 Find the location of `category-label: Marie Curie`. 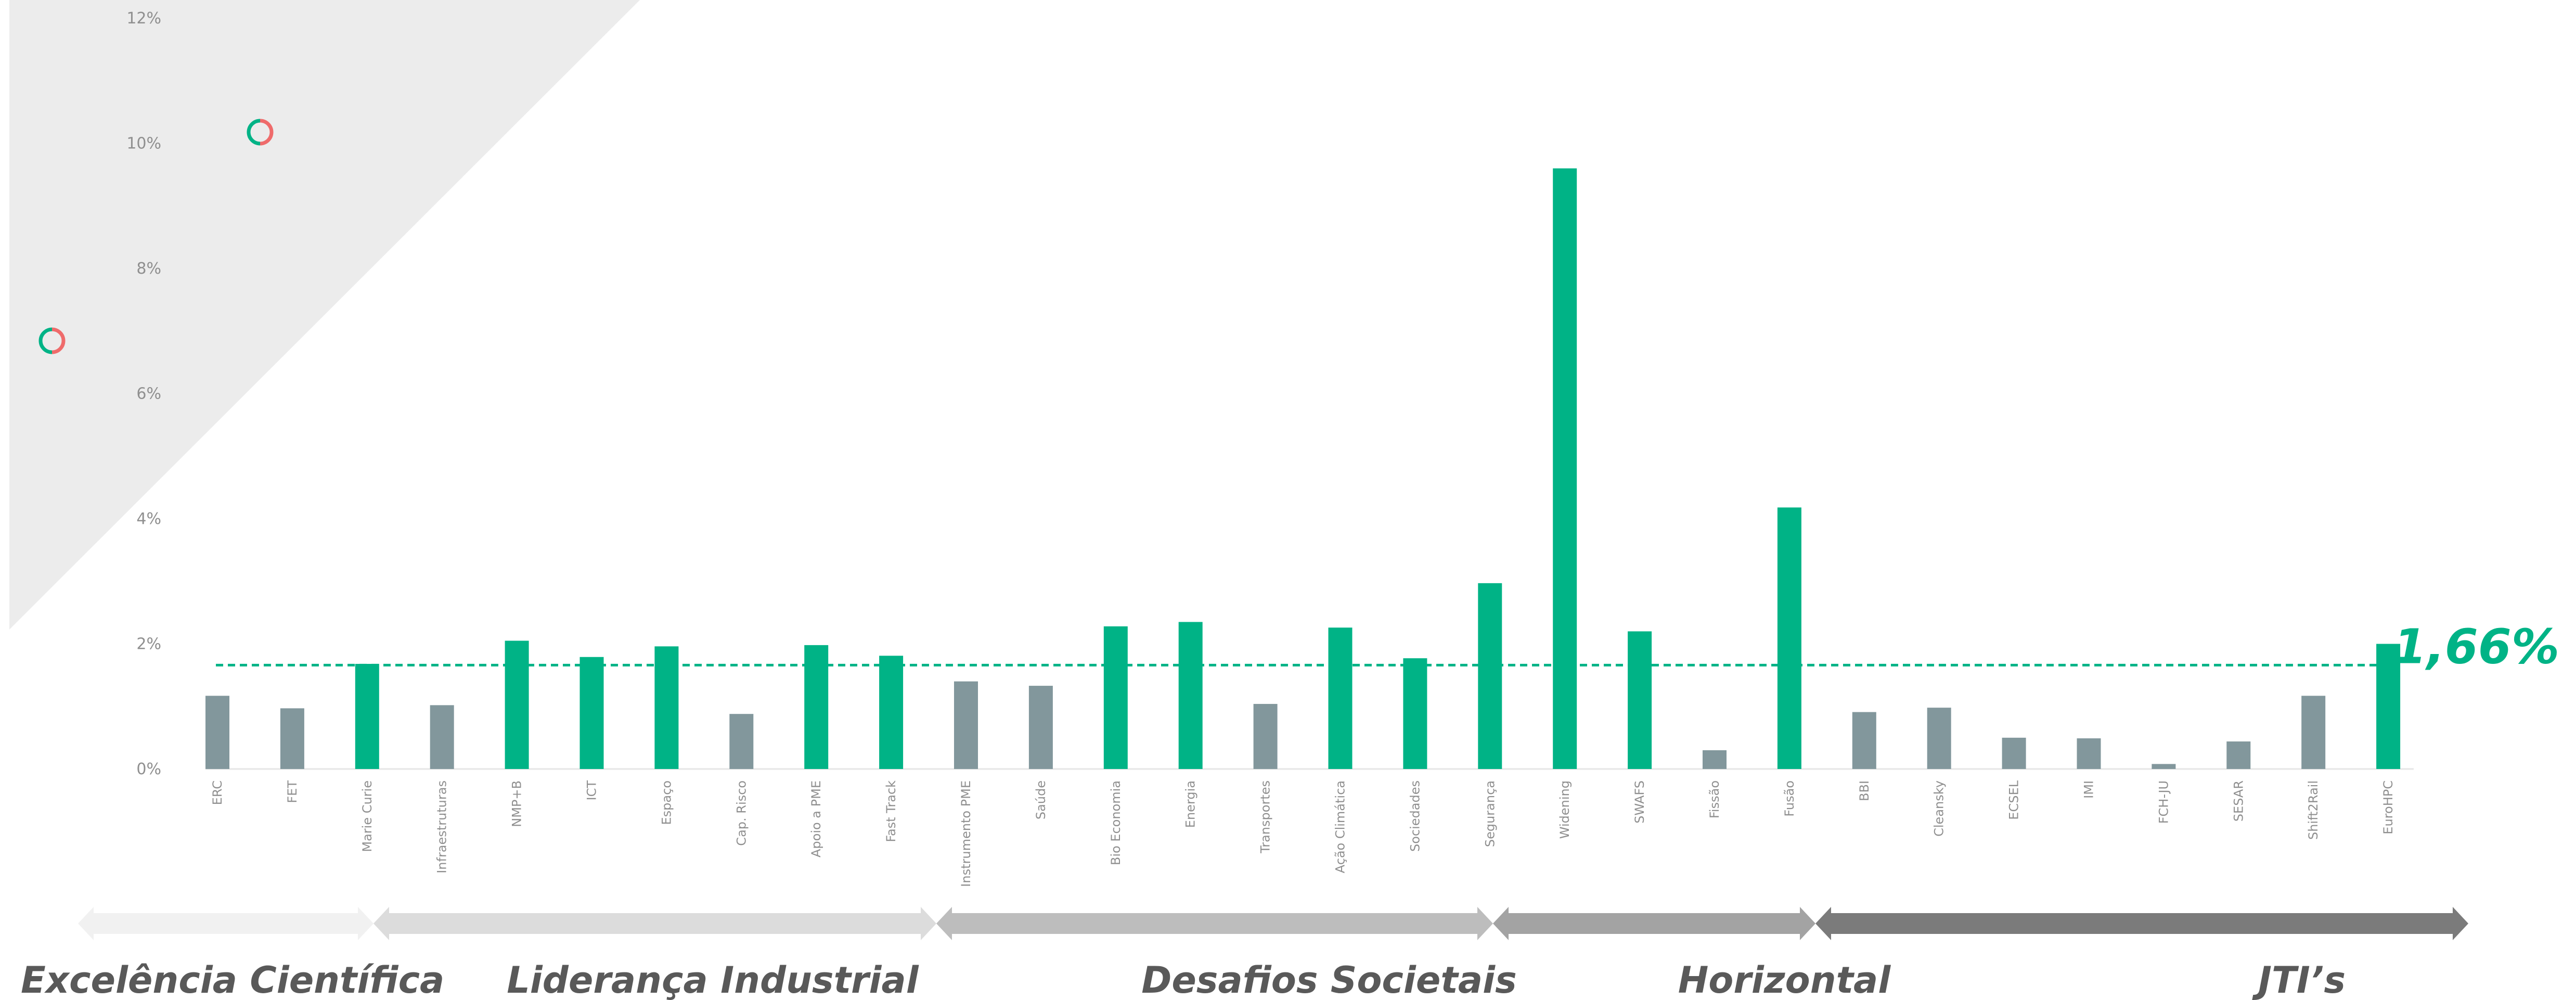

category-label: Marie Curie is located at coordinates (367, 816).